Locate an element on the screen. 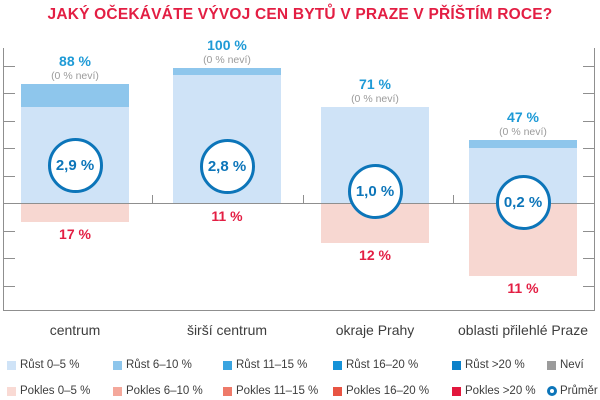  legend-label: Růst >20 % is located at coordinates (495, 365).